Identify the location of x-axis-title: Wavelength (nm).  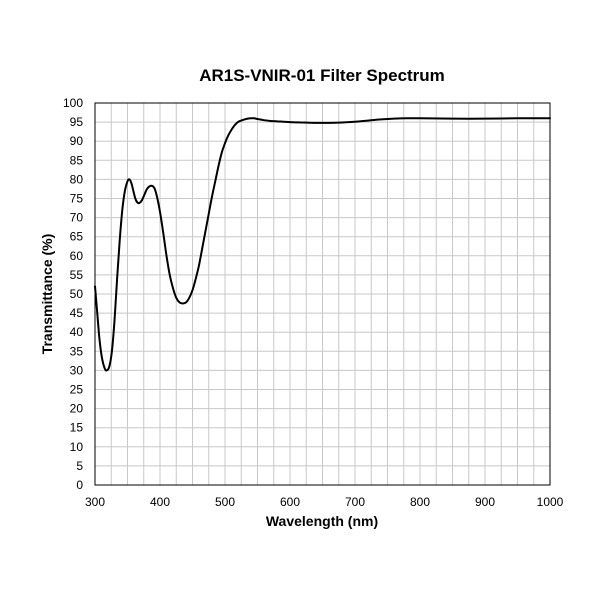
(322, 521).